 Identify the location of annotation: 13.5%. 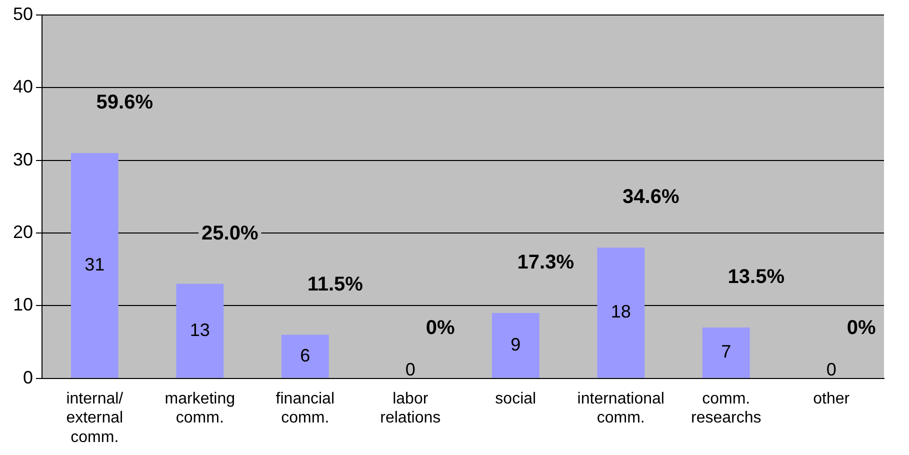
(756, 277).